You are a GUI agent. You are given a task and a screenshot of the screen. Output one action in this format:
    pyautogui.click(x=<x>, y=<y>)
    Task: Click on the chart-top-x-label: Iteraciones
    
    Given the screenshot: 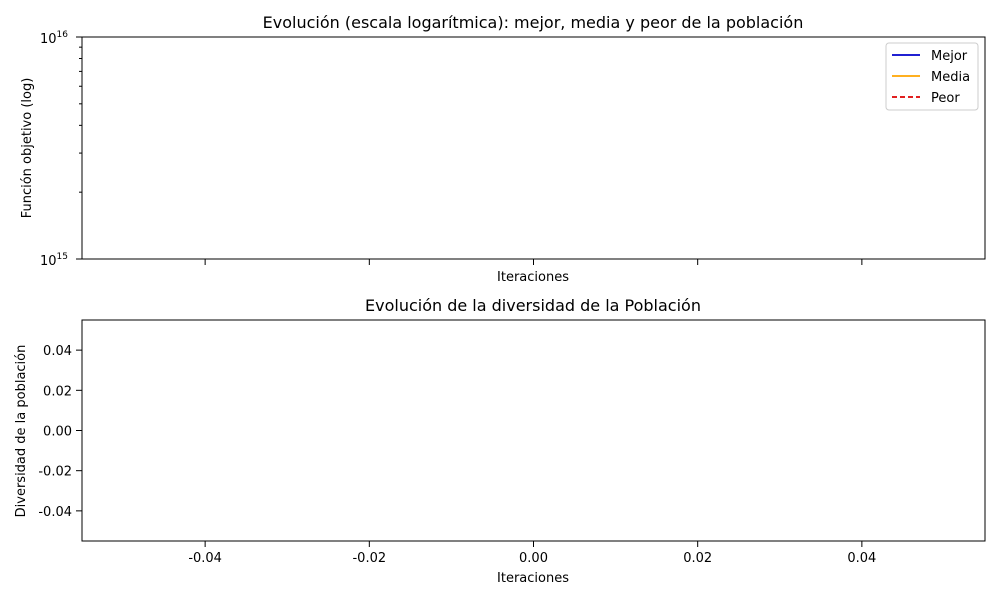 What is the action you would take?
    pyautogui.click(x=533, y=277)
    